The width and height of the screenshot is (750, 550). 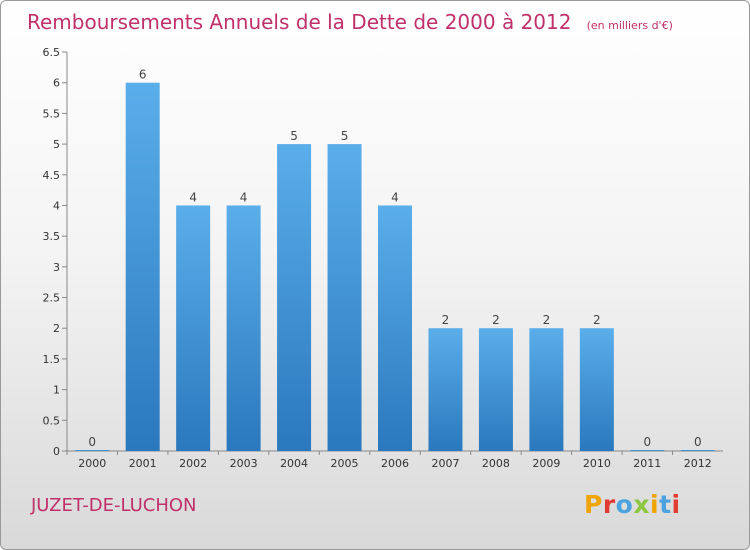 What do you see at coordinates (55, 252) in the screenshot?
I see `y-axis: 0 0.5 1 1.5 2 2.5 3 3.5 4 4.5 5 5.5 6 6.5` at bounding box center [55, 252].